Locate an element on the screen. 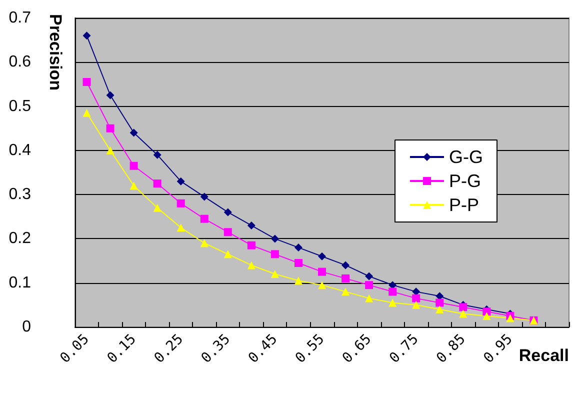 This screenshot has width=587, height=400. y-tick-label: 0.2 is located at coordinates (20, 239).